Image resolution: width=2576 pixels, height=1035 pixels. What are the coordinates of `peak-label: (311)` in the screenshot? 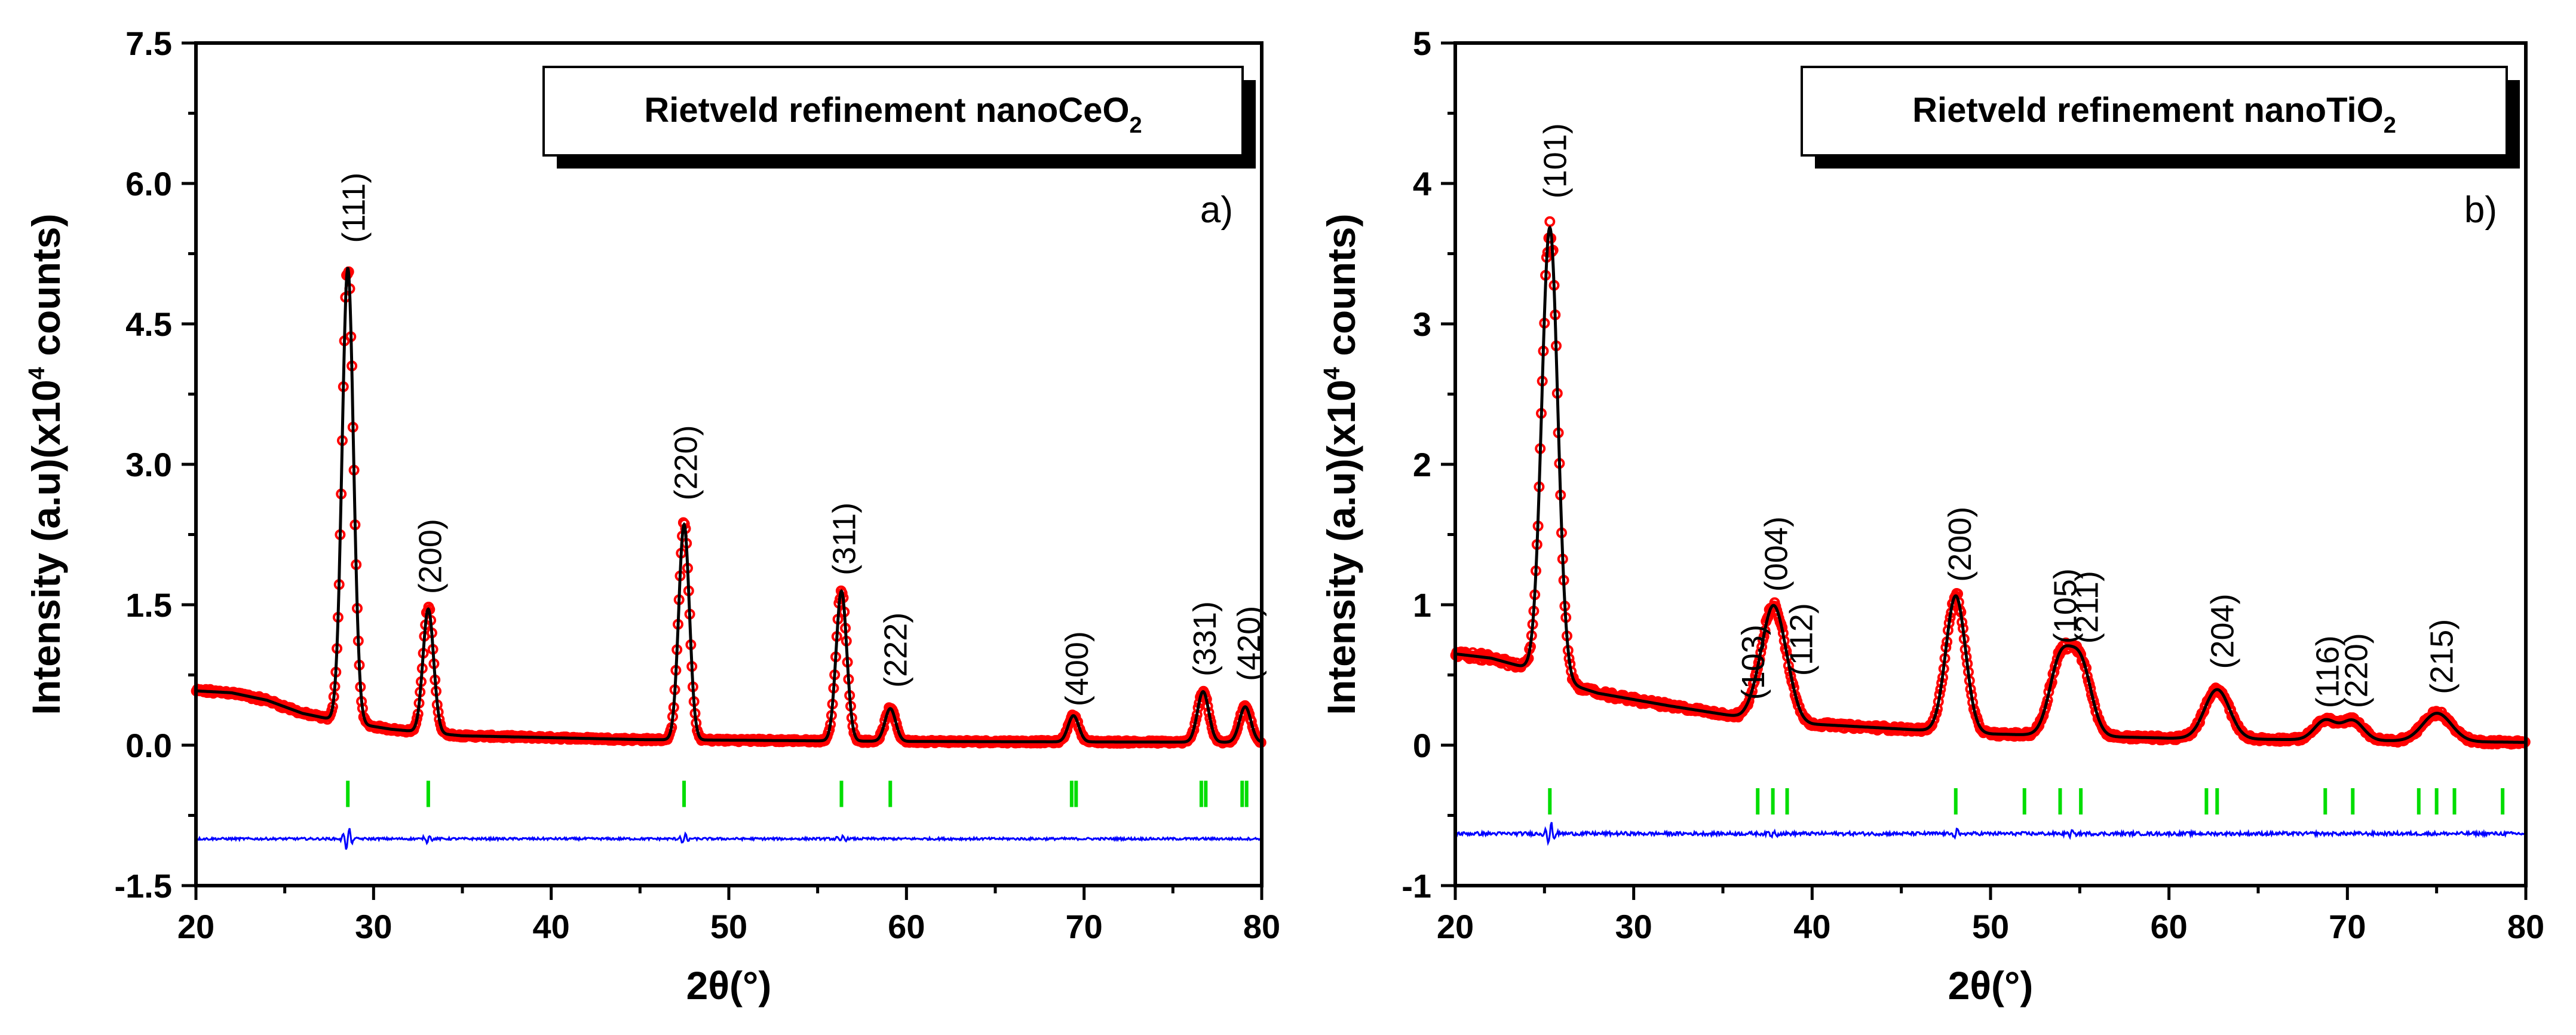 It's located at (844, 539).